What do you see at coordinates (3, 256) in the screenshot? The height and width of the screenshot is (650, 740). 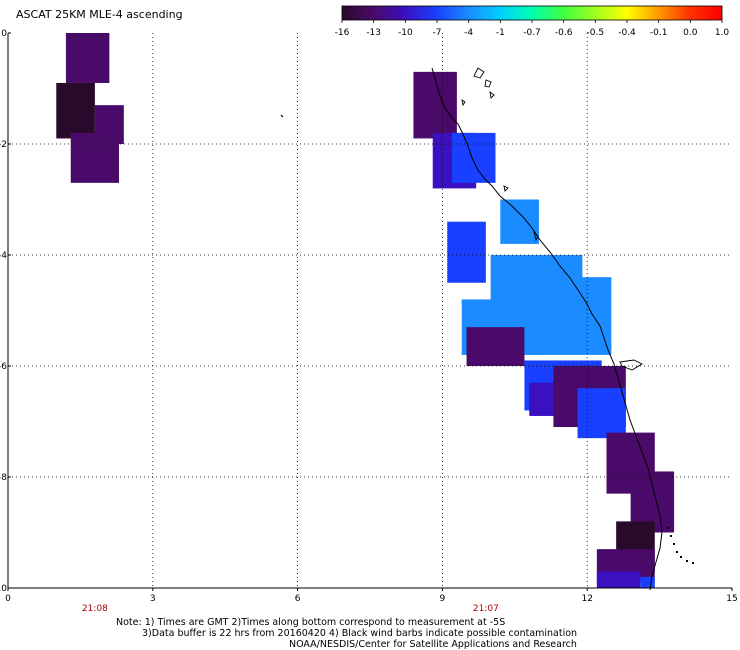 I see `y-tick-label: -4` at bounding box center [3, 256].